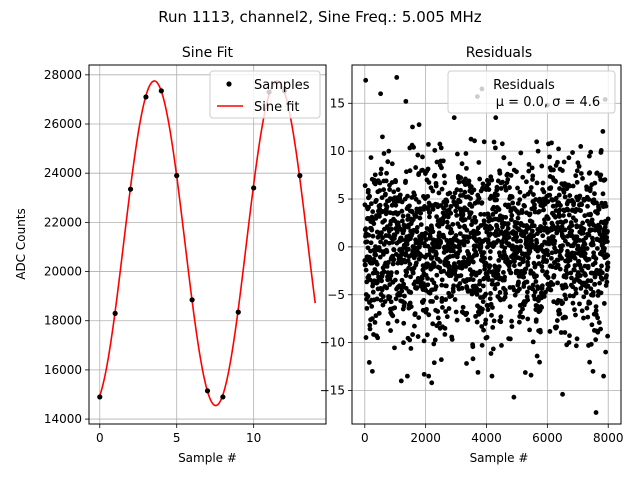 This screenshot has width=640, height=480. Describe the element at coordinates (332, 390) in the screenshot. I see `residuals-ytick-label: −15` at that location.